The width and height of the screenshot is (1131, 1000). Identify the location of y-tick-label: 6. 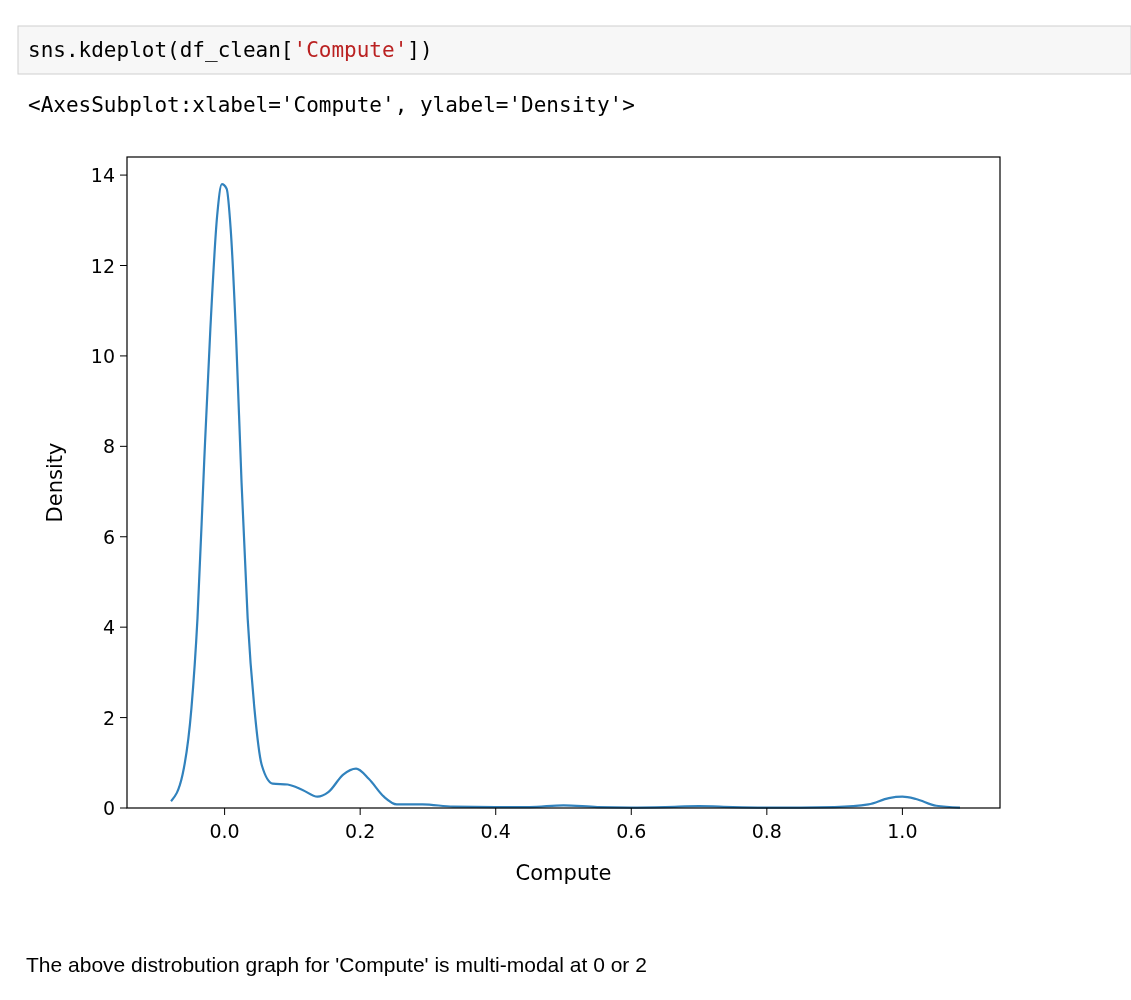
(108, 536).